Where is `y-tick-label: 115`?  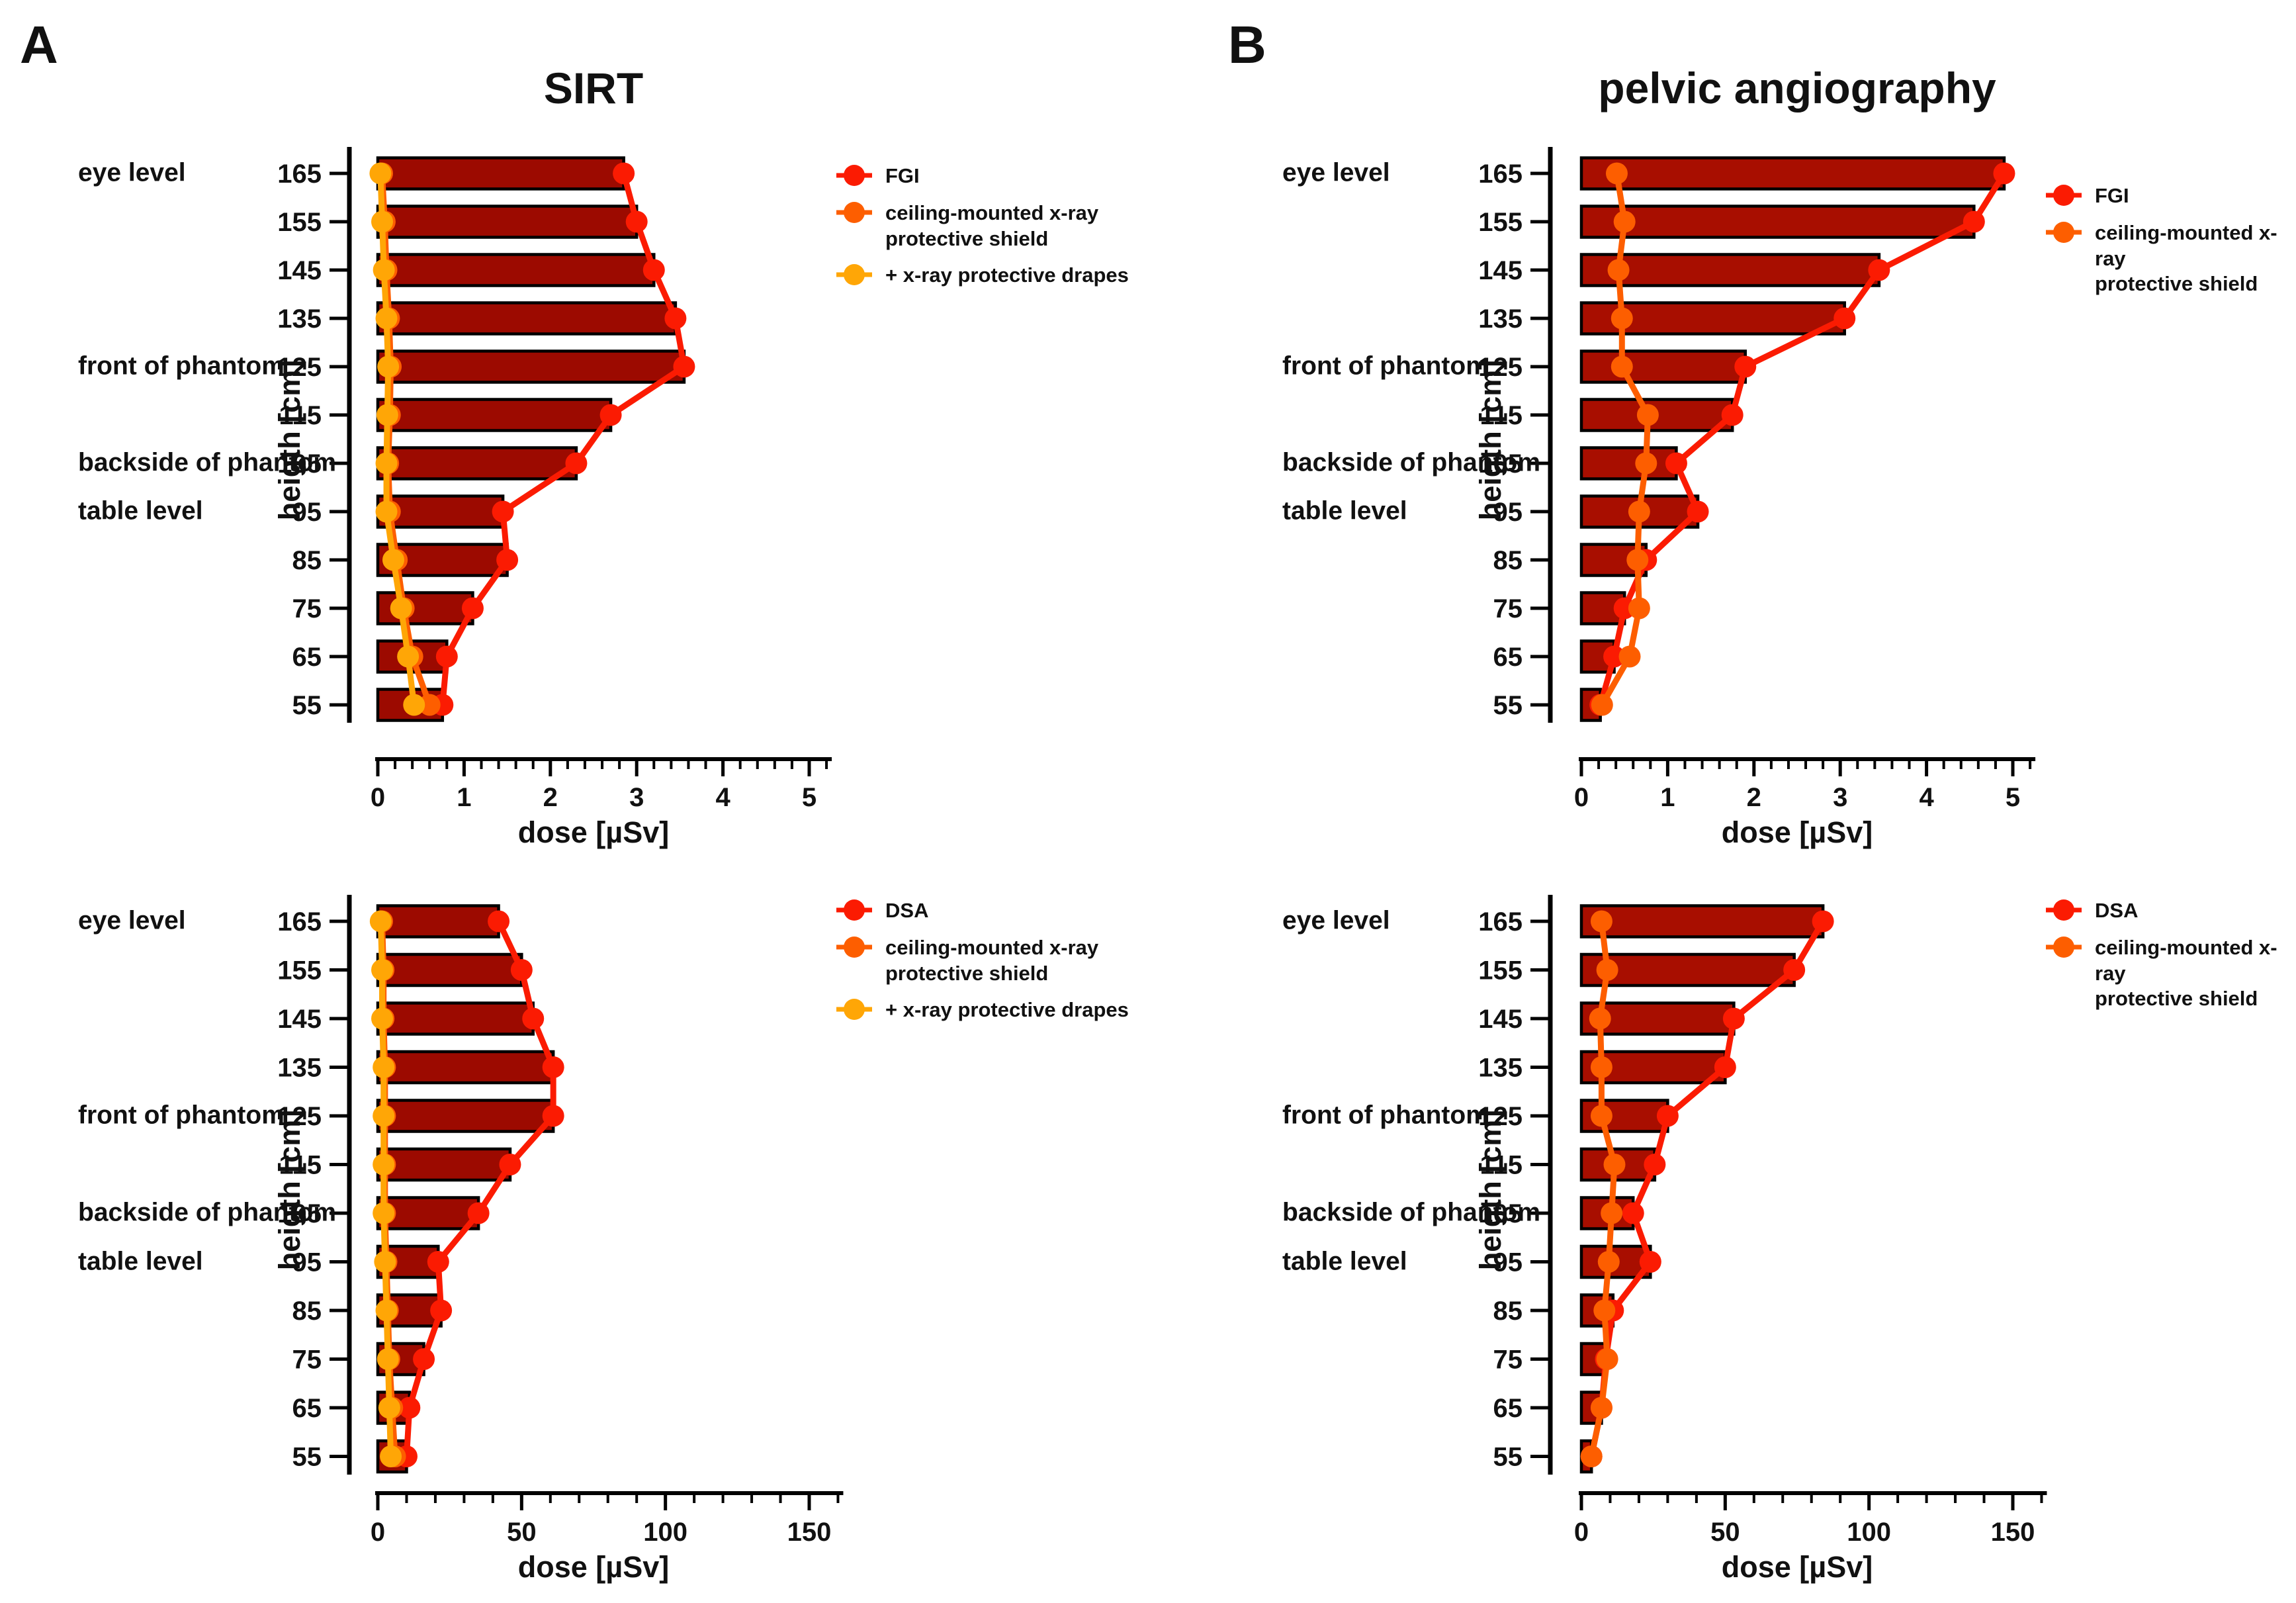 y-tick-label: 115 is located at coordinates (300, 416).